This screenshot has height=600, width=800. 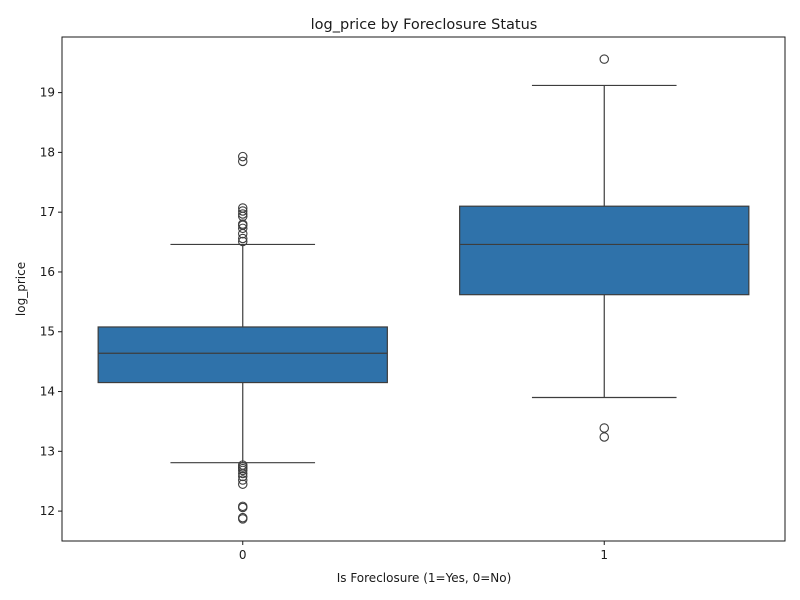 I want to click on y-tick-label: 15, so click(x=47, y=332).